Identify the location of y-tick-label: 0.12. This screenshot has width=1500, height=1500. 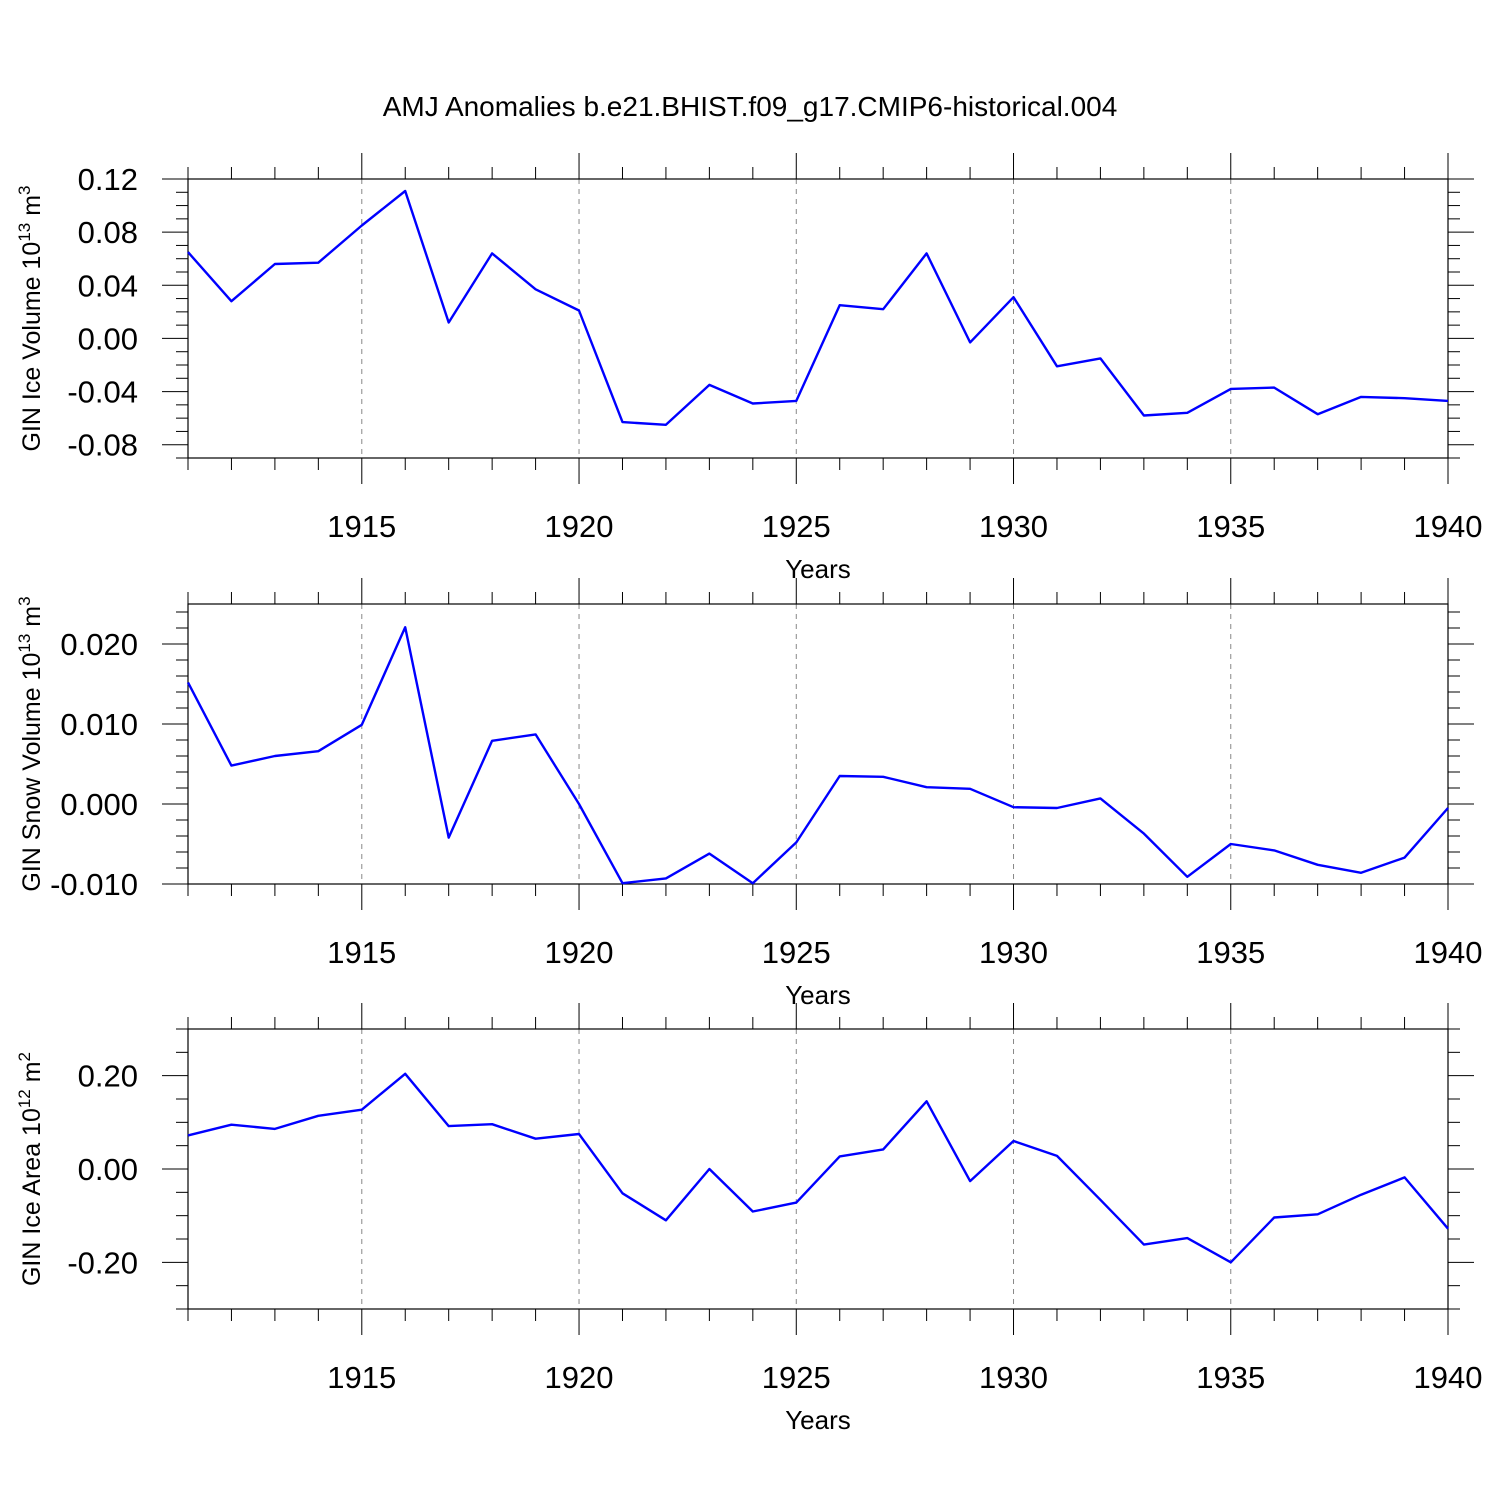
(108, 179).